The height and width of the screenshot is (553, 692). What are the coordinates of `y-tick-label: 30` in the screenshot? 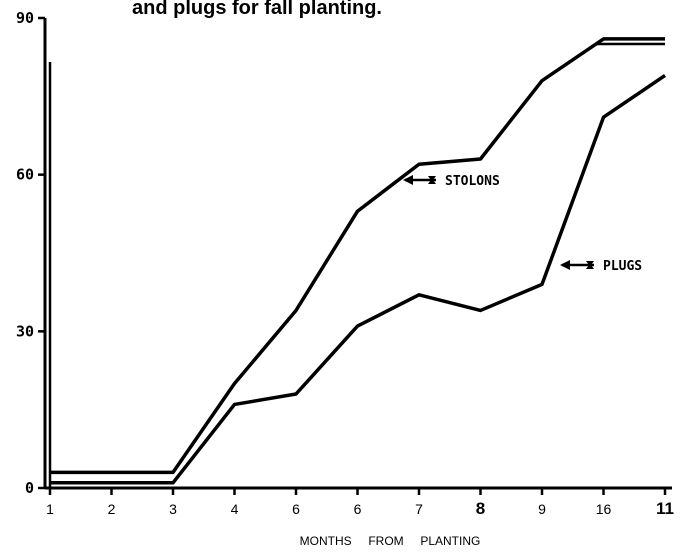 It's located at (25, 331).